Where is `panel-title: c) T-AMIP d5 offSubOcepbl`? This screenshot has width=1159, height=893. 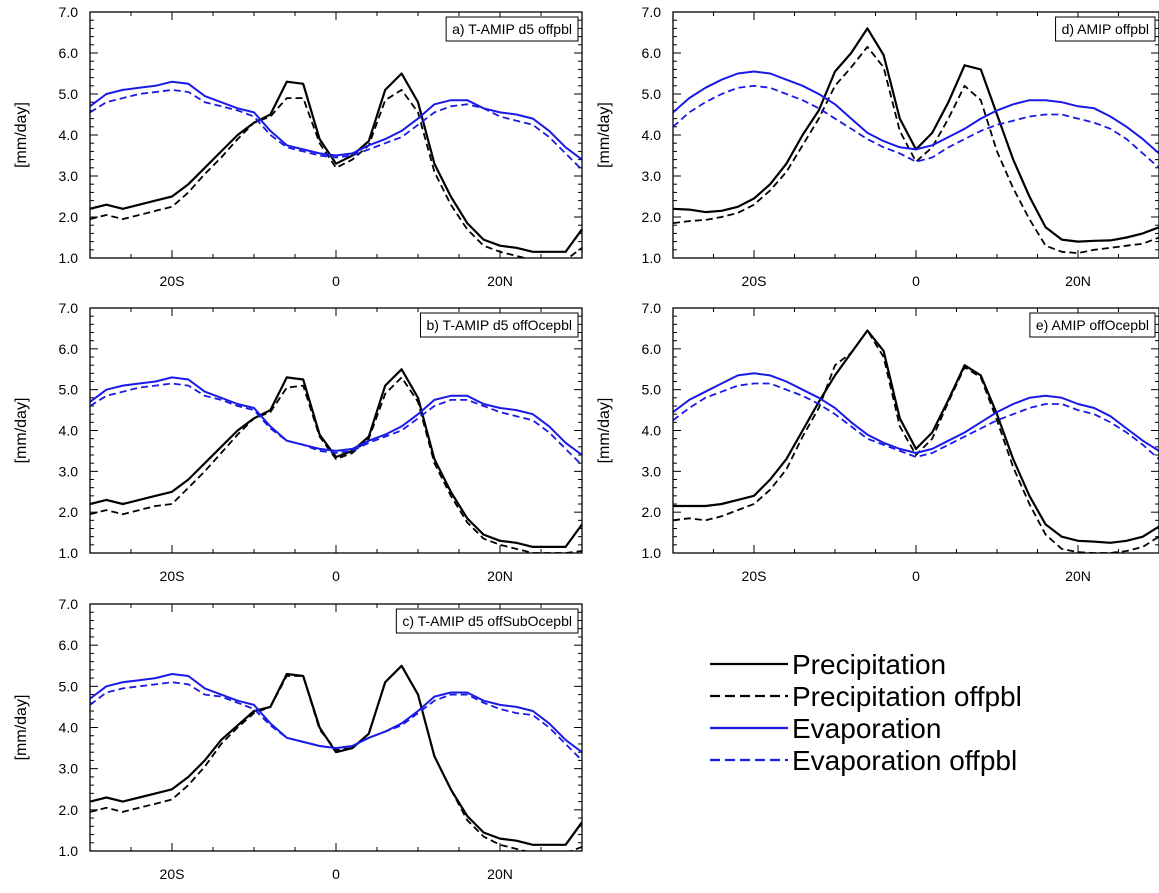
panel-title: c) T-AMIP d5 offSubOcepbl is located at coordinates (487, 621).